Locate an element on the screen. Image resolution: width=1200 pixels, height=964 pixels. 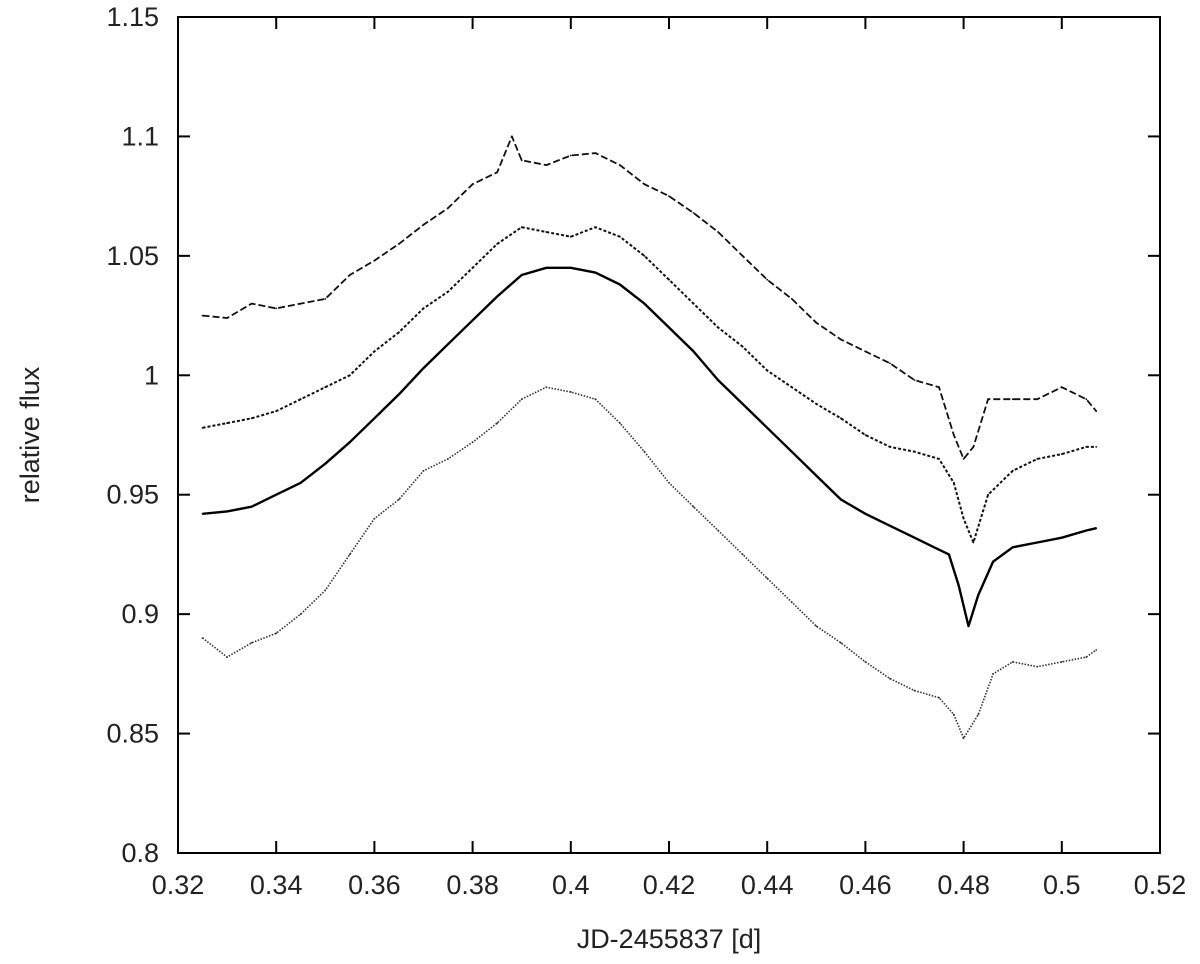
x-tick-label: 0.5 is located at coordinates (1062, 885).